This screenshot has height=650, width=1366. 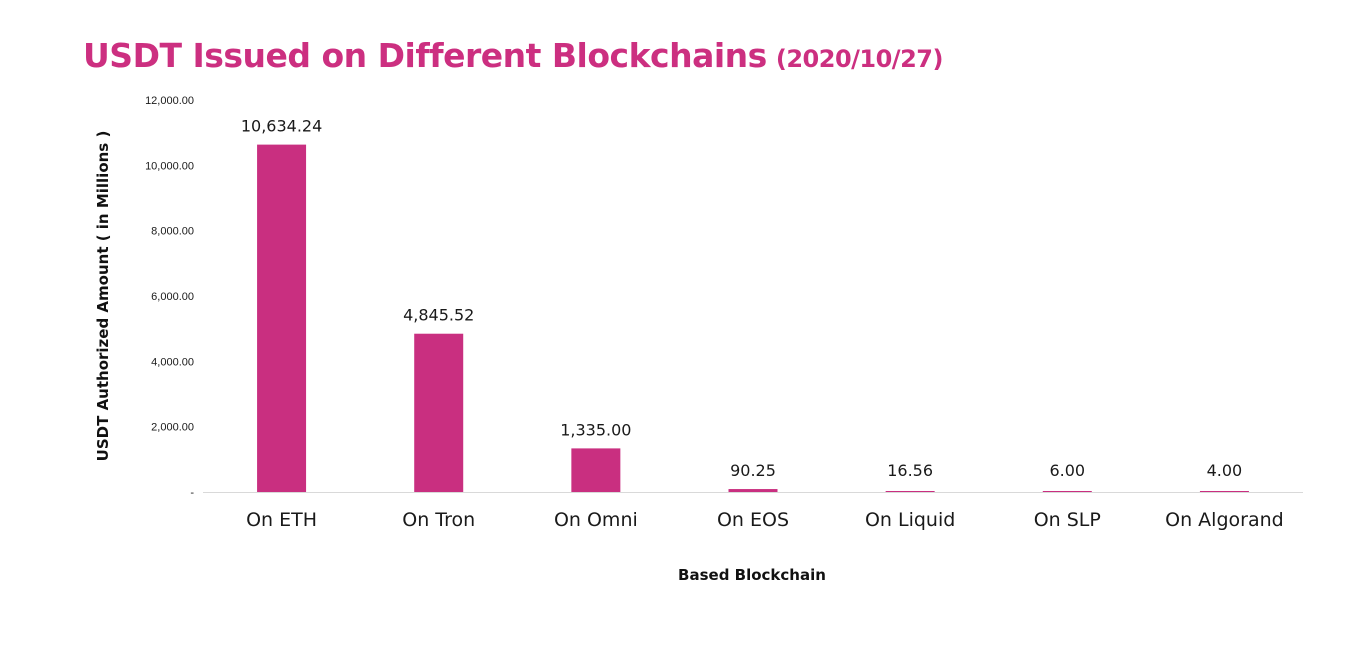 What do you see at coordinates (172, 428) in the screenshot?
I see `y-tick-label: 2,000.00` at bounding box center [172, 428].